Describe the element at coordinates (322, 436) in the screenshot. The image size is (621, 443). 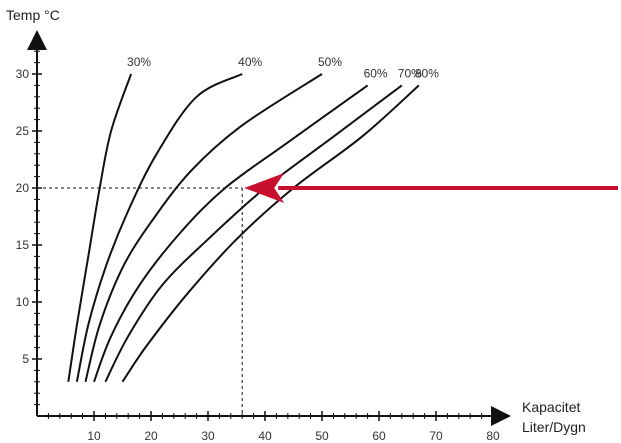
I see `x-tick-label: 50` at that location.